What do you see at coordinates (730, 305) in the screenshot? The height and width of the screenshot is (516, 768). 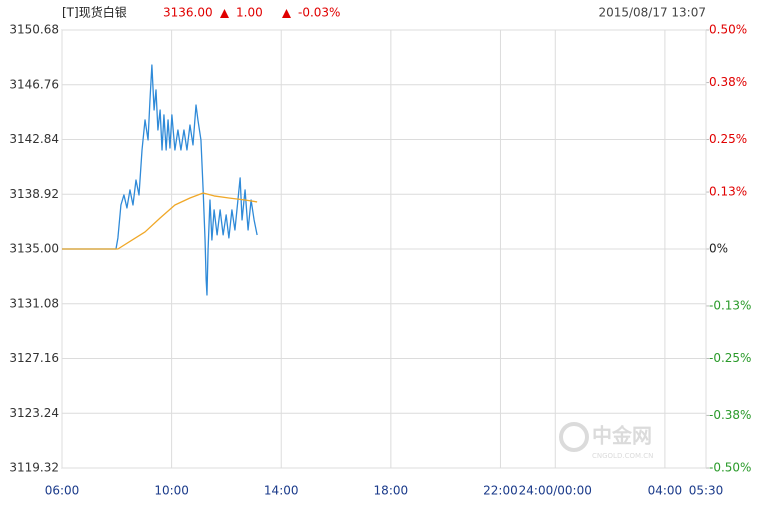 I see `y2-tick-label: -0.13%` at bounding box center [730, 305].